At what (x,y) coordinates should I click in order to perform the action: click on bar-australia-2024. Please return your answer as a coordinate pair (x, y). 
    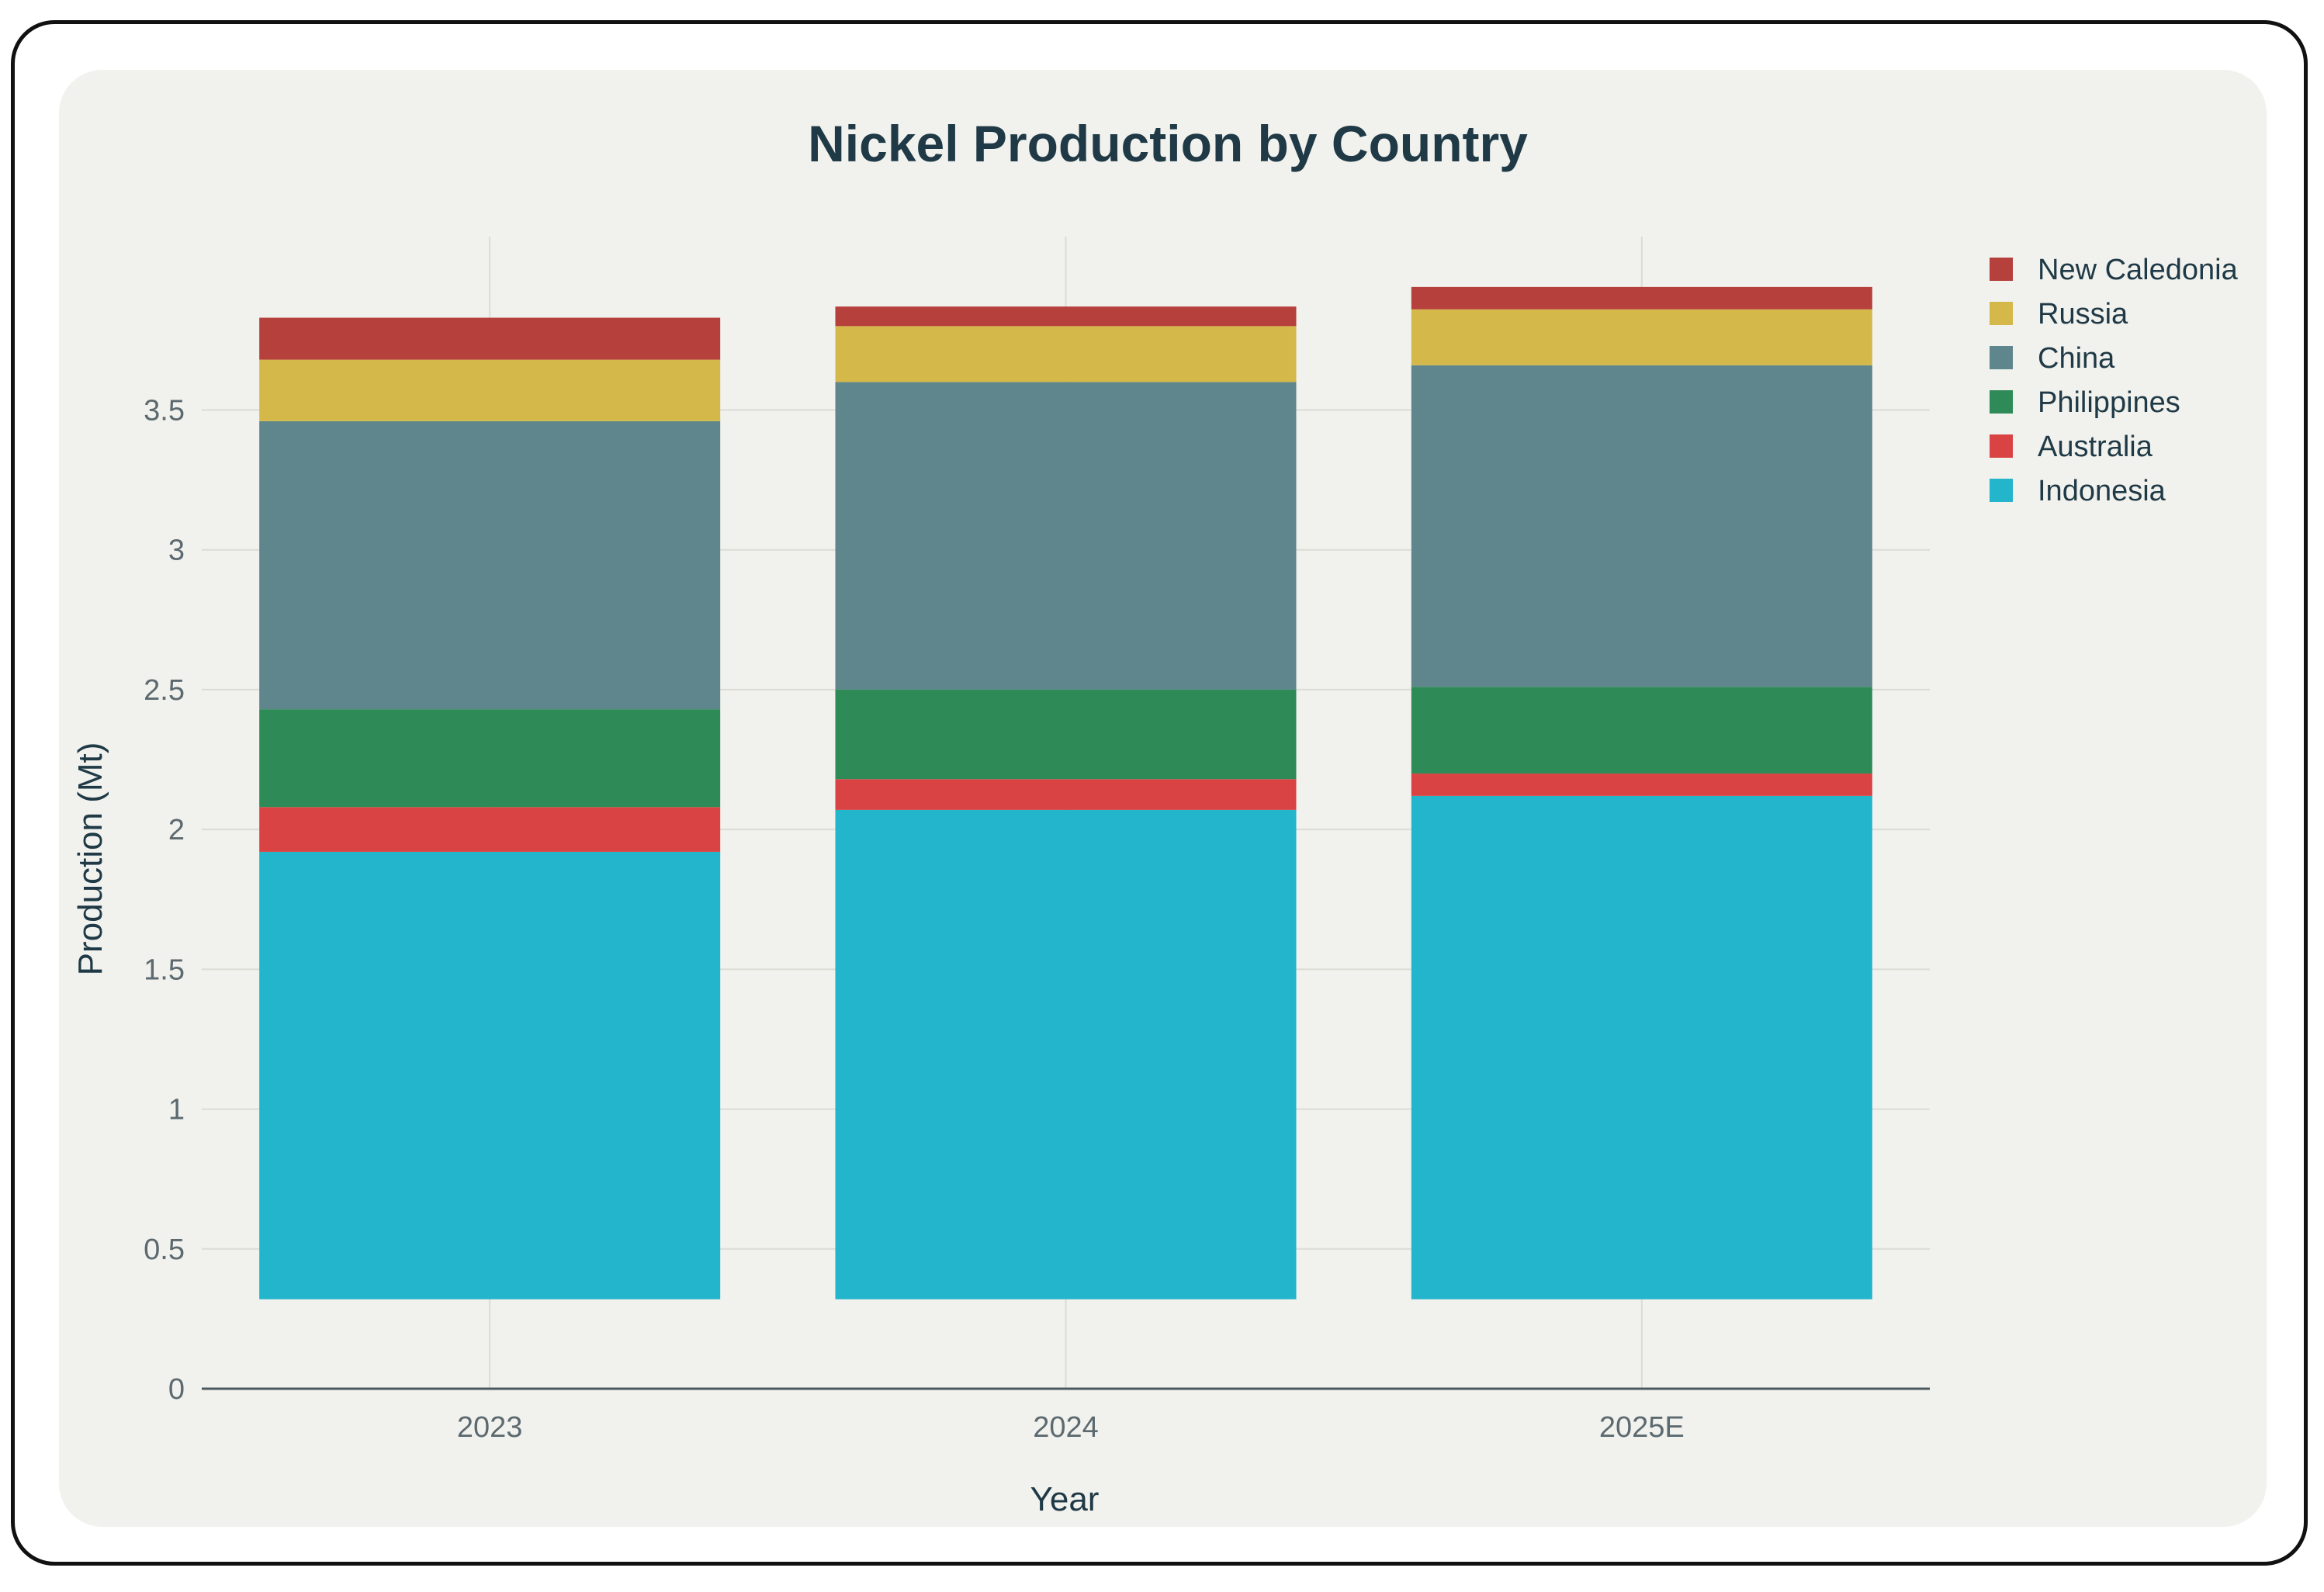
    Looking at the image, I should click on (1066, 794).